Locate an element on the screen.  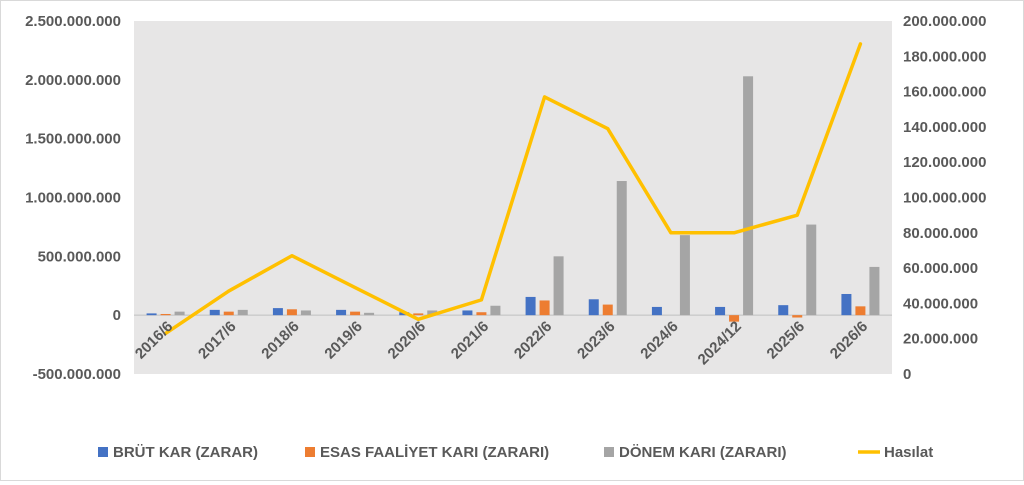
right-axis-tick-label: 20.000.000 is located at coordinates (940, 339).